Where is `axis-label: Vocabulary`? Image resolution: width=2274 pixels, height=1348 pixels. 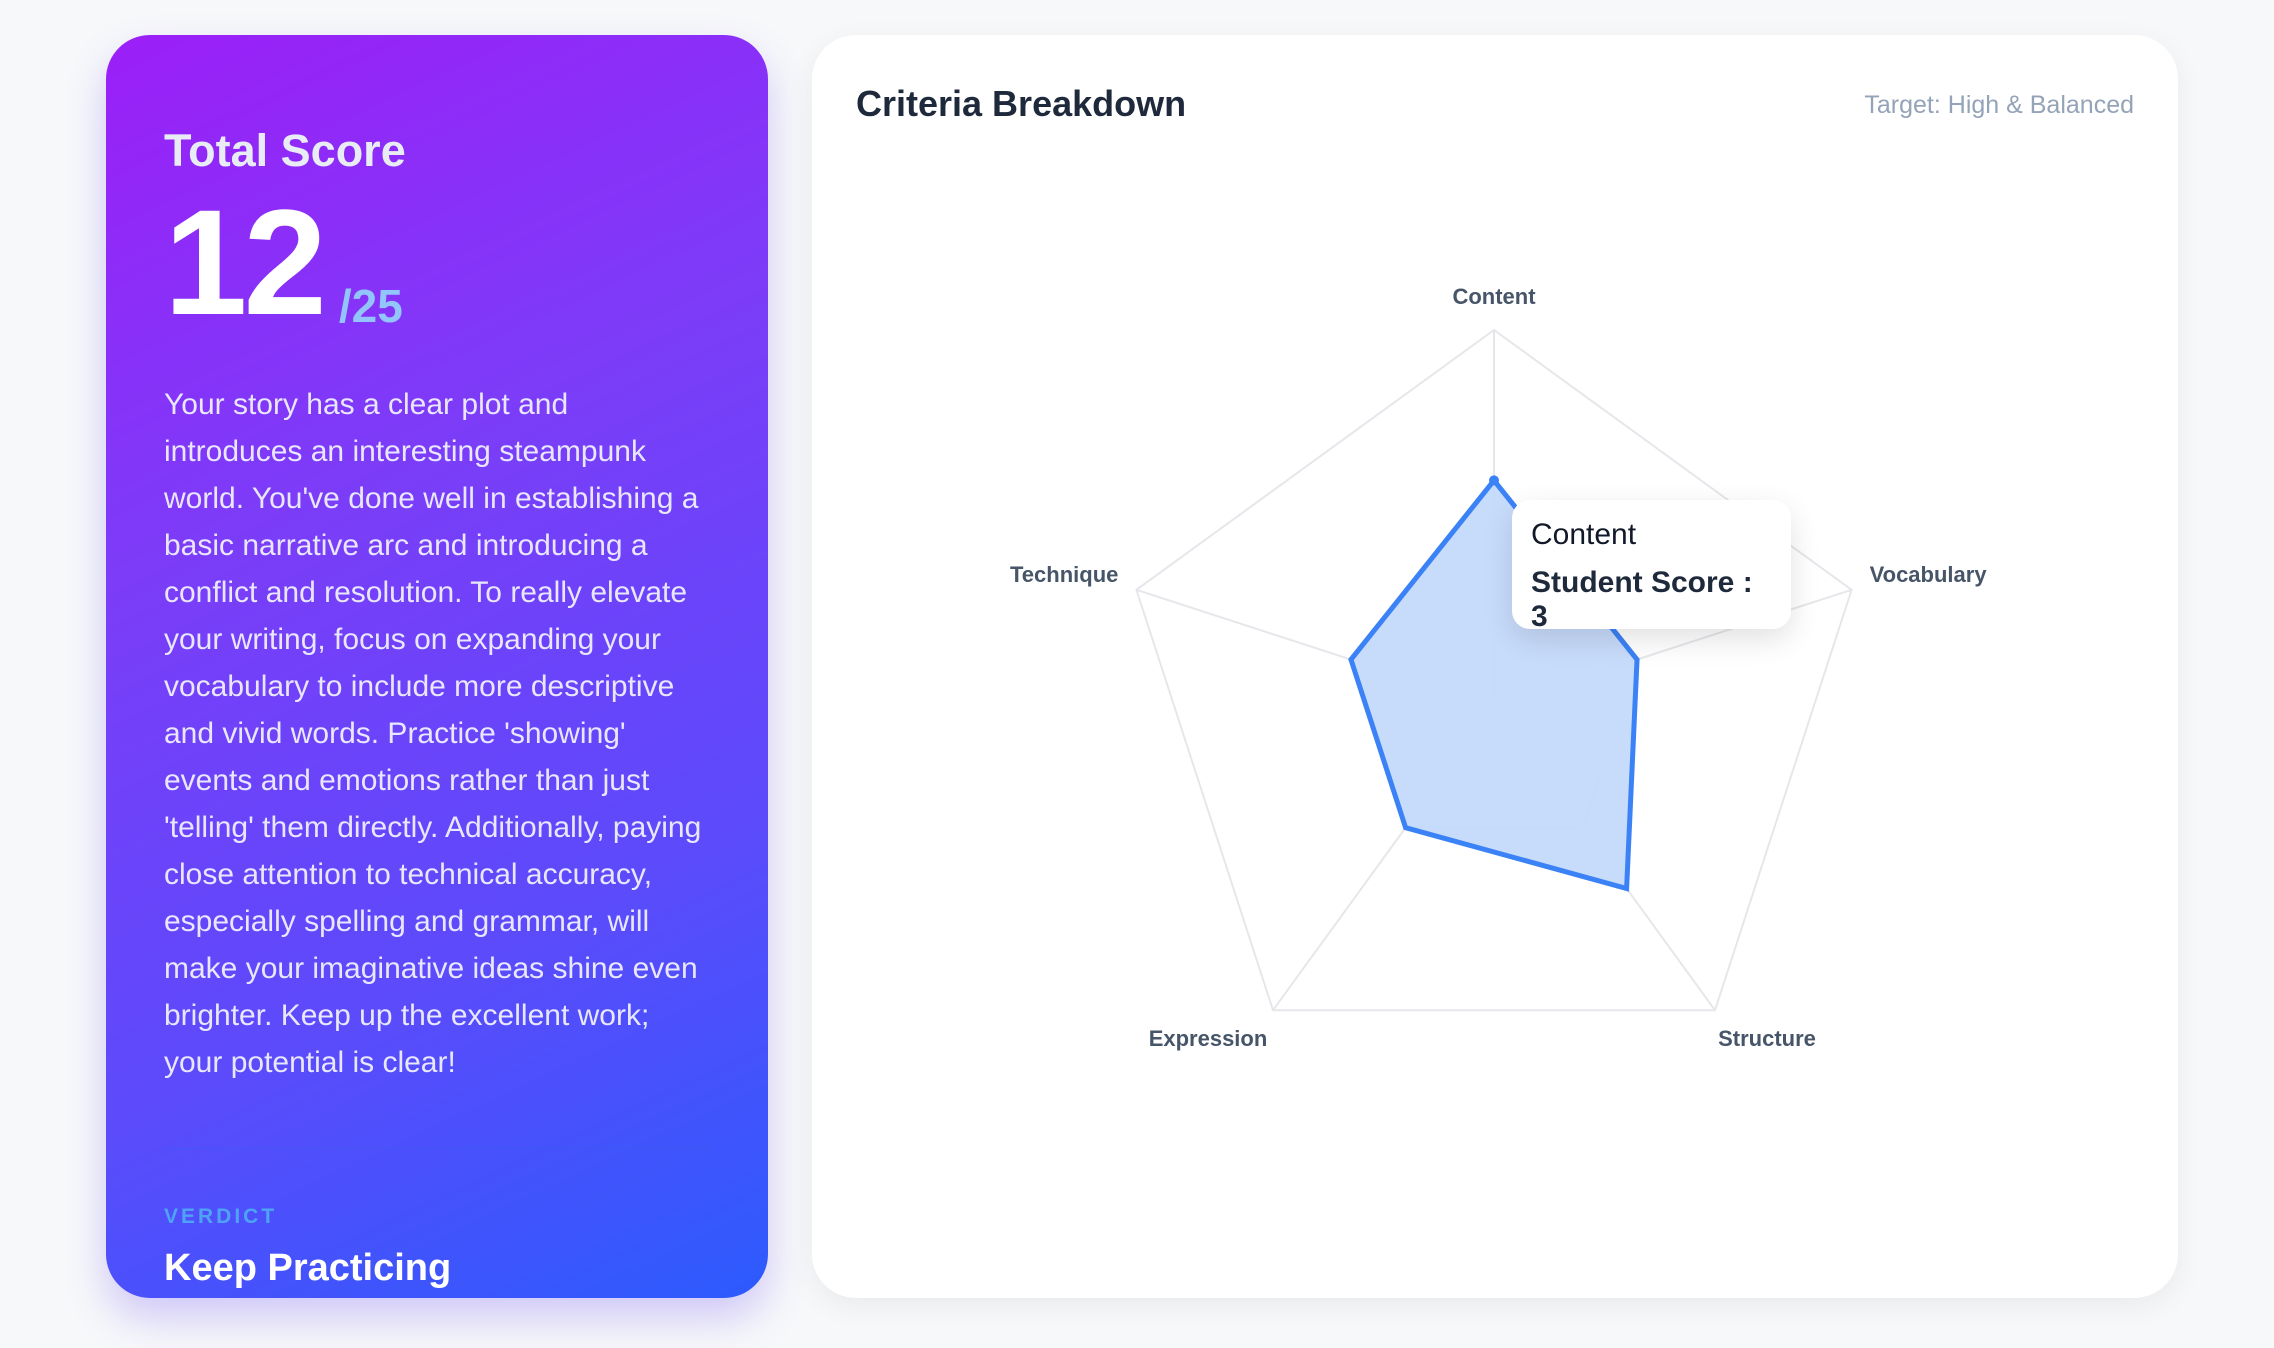 axis-label: Vocabulary is located at coordinates (1929, 574).